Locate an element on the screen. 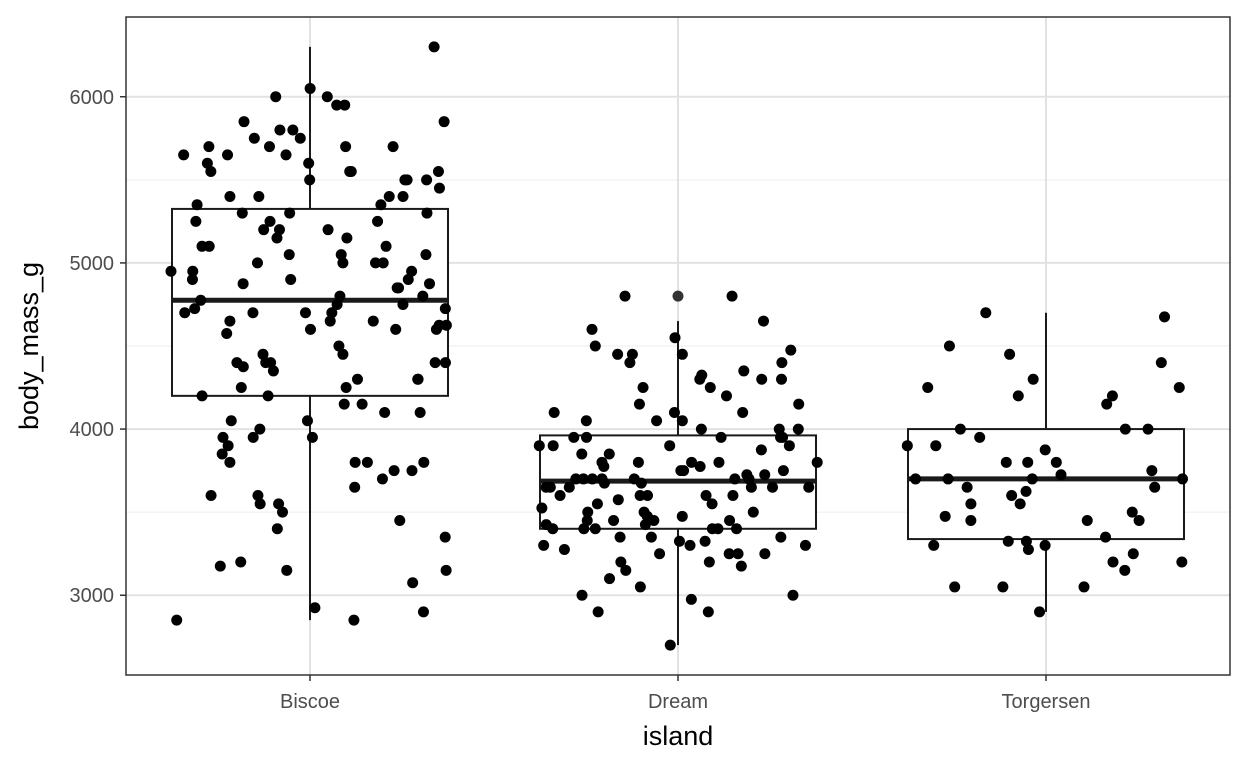  y-tick-label: 6000 is located at coordinates (92, 98).